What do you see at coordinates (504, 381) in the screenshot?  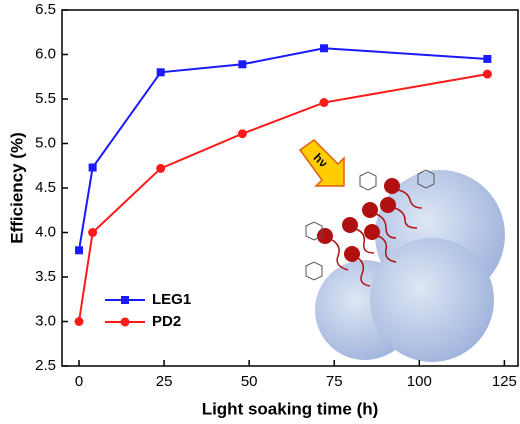 I see `x-tick-label: 125` at bounding box center [504, 381].